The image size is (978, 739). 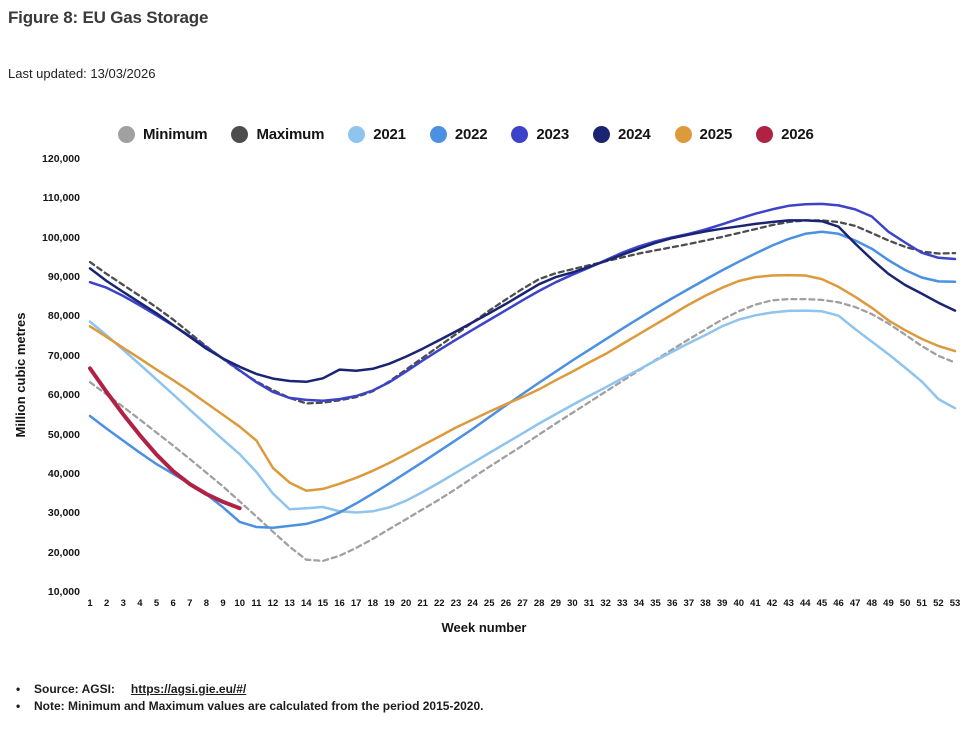 What do you see at coordinates (190, 603) in the screenshot?
I see `x-tick-label: 7` at bounding box center [190, 603].